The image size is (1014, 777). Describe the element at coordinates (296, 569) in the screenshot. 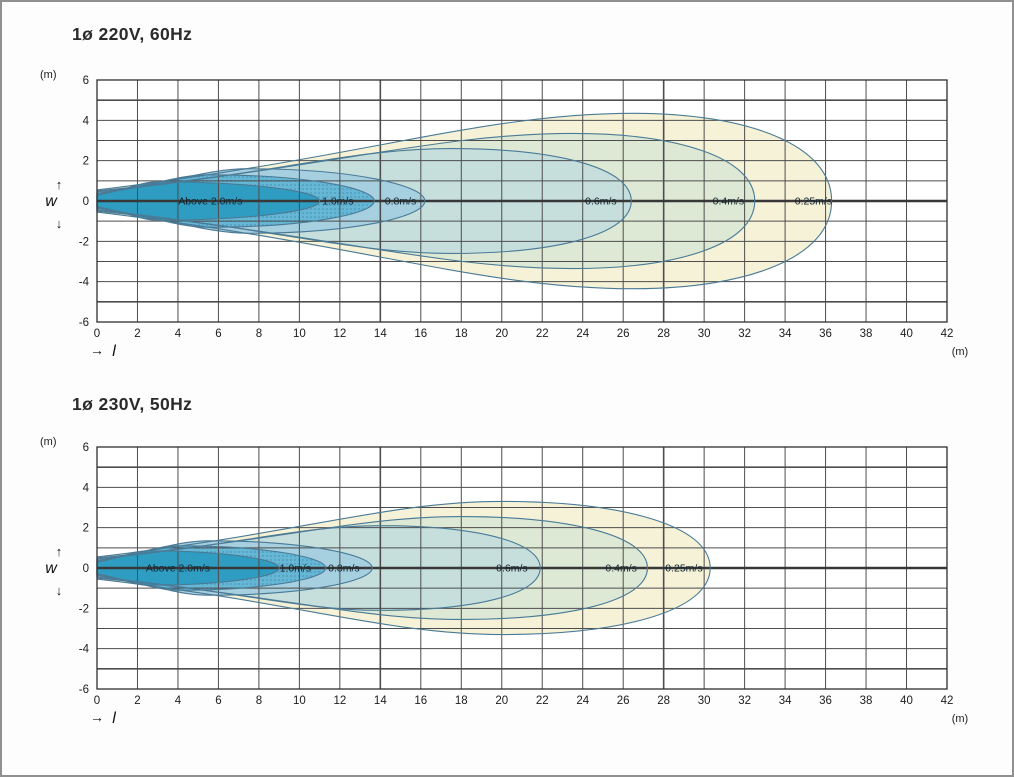

I see `band-label: 1.0m/s` at that location.